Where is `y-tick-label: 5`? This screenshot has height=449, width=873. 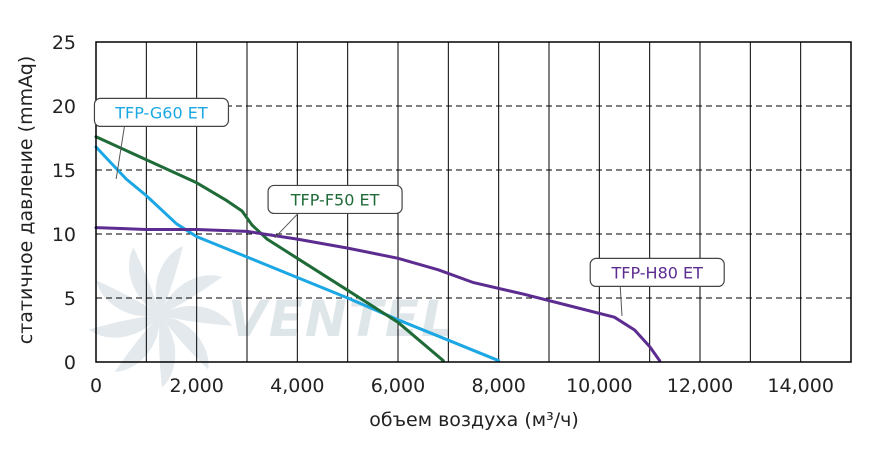 y-tick-label: 5 is located at coordinates (70, 299).